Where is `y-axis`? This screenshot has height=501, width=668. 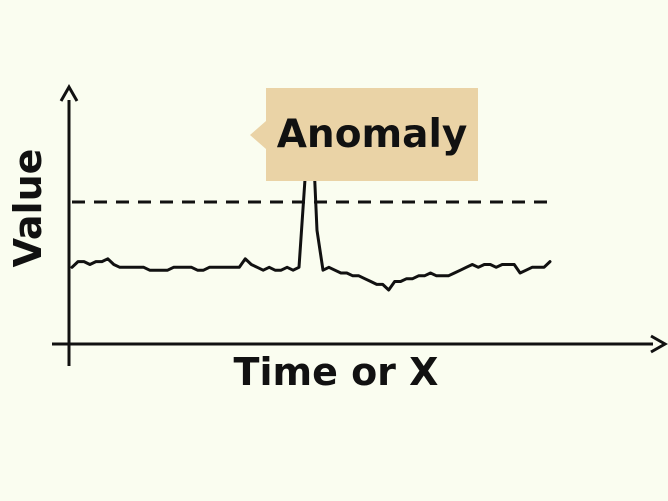
y-axis is located at coordinates (69, 224).